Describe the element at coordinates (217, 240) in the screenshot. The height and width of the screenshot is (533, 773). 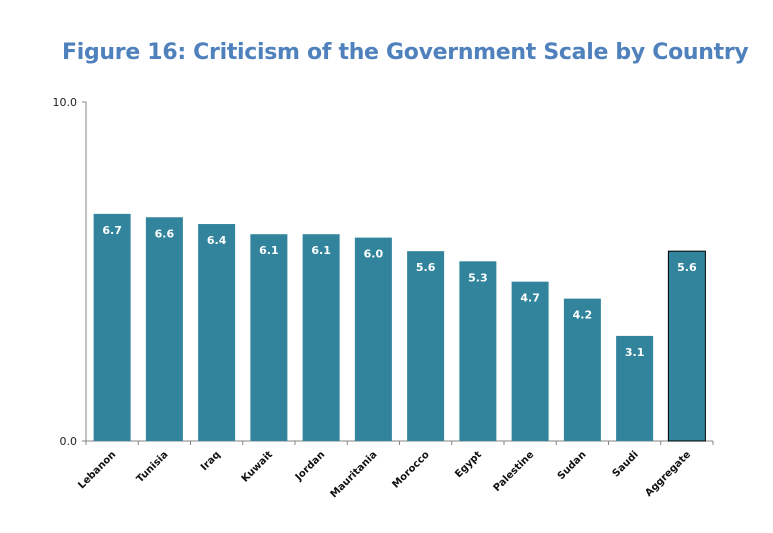
I see `data-label: 6.4` at that location.